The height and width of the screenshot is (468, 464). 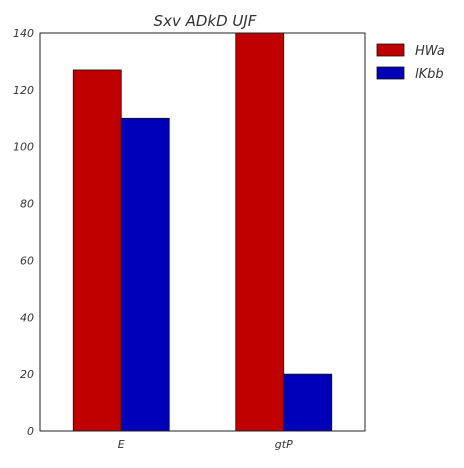 I want to click on y-tick-label: 100, so click(x=23, y=147).